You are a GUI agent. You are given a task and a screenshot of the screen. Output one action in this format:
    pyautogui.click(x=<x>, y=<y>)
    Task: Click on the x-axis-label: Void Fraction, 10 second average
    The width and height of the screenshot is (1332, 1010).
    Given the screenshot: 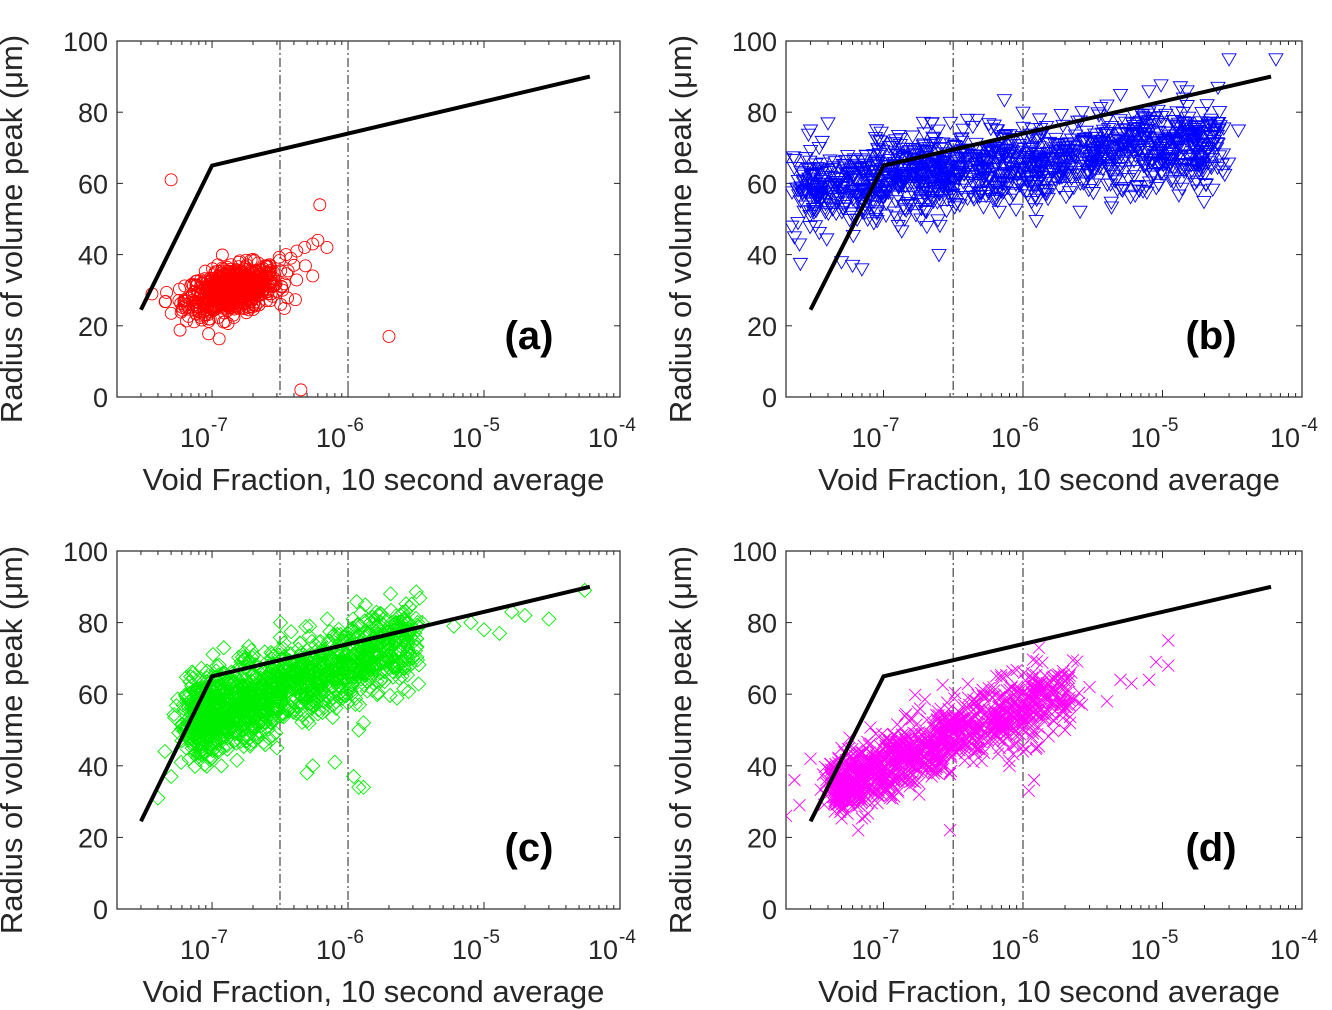 What is the action you would take?
    pyautogui.click(x=1049, y=479)
    